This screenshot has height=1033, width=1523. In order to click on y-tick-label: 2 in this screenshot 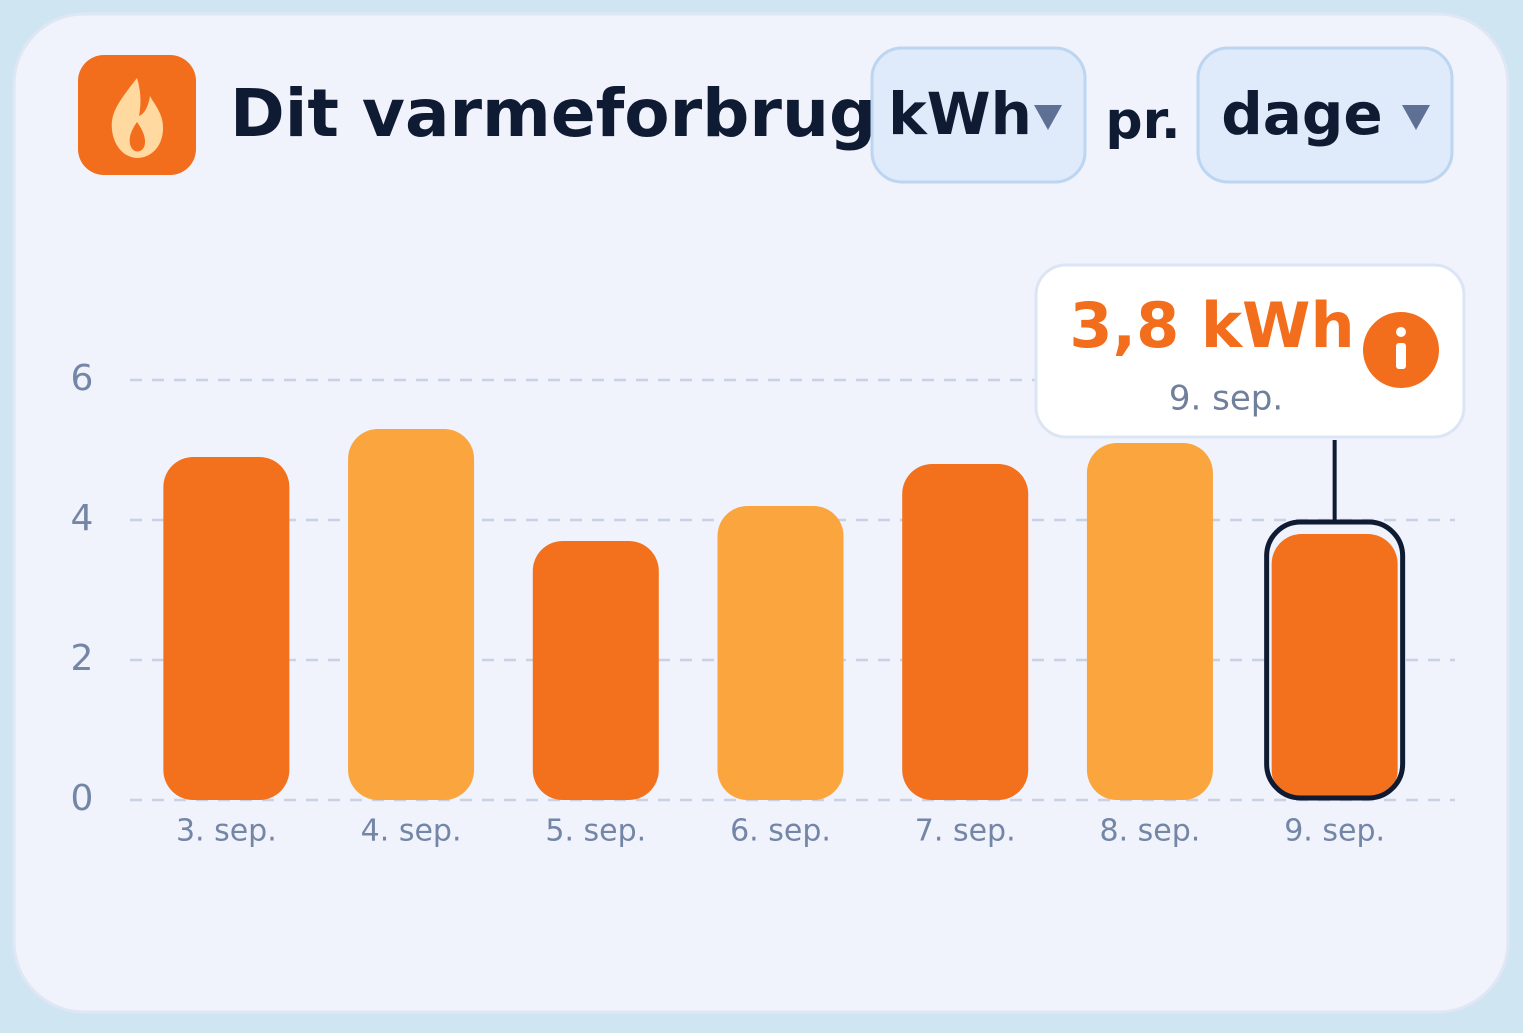, I will do `click(82, 658)`.